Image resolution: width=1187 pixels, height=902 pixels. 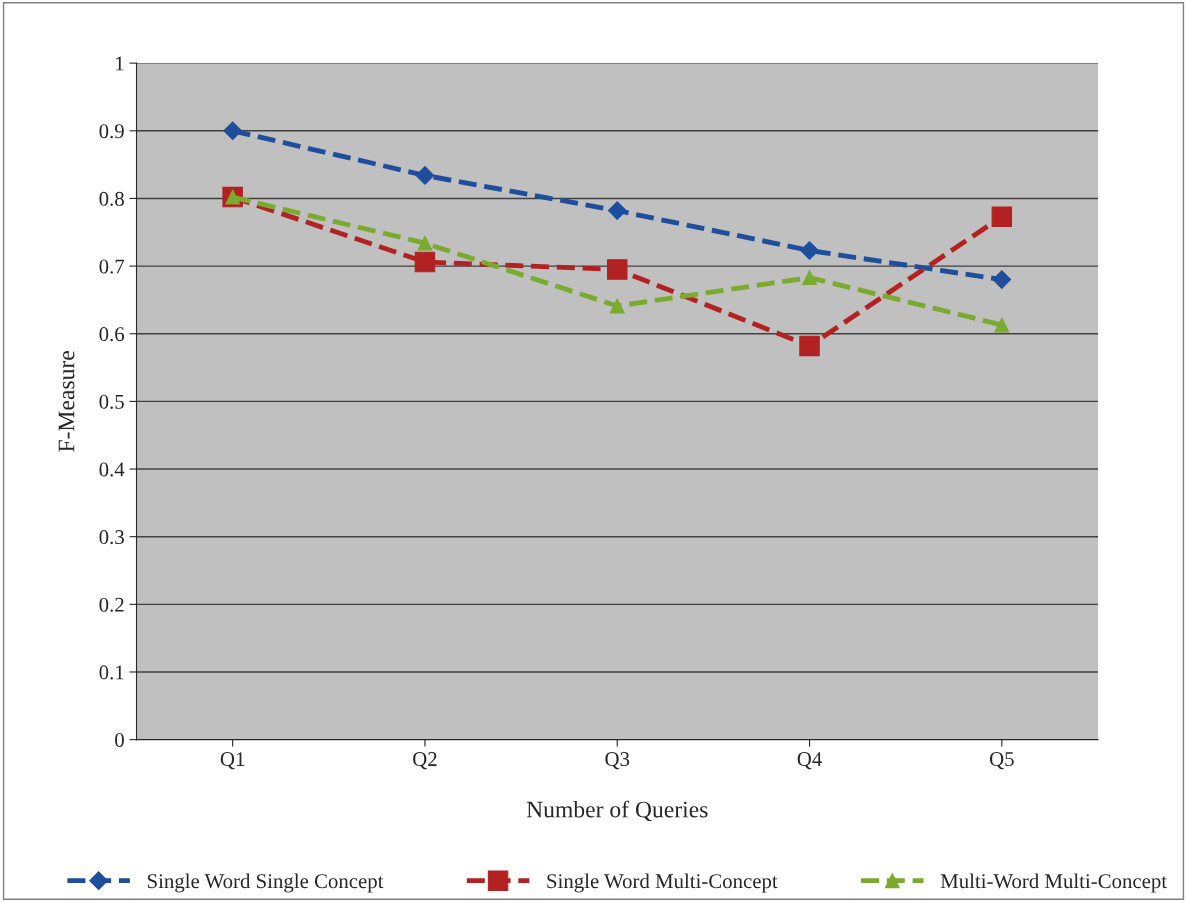 What do you see at coordinates (111, 537) in the screenshot?
I see `y-tick-label: 0.3` at bounding box center [111, 537].